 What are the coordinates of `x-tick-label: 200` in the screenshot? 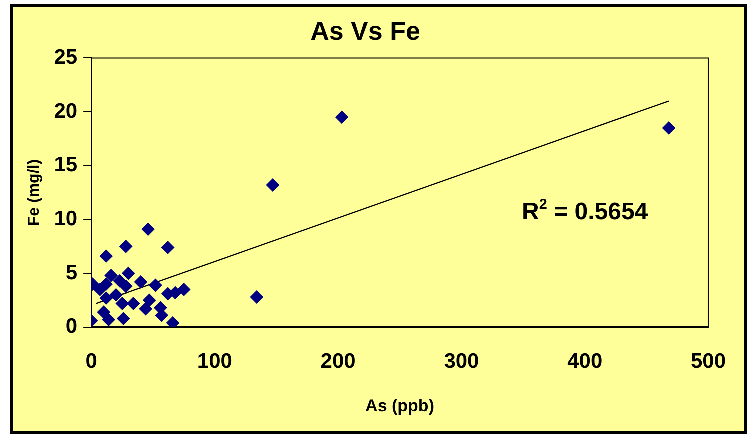 It's located at (338, 361).